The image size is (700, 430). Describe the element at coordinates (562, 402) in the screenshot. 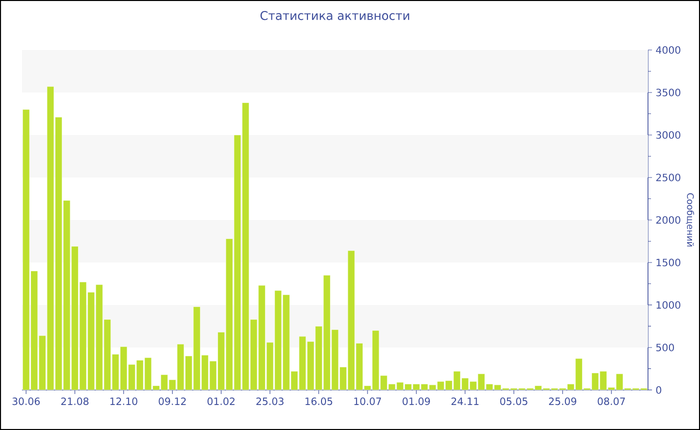

I see `x-tick-label: 25.09` at that location.